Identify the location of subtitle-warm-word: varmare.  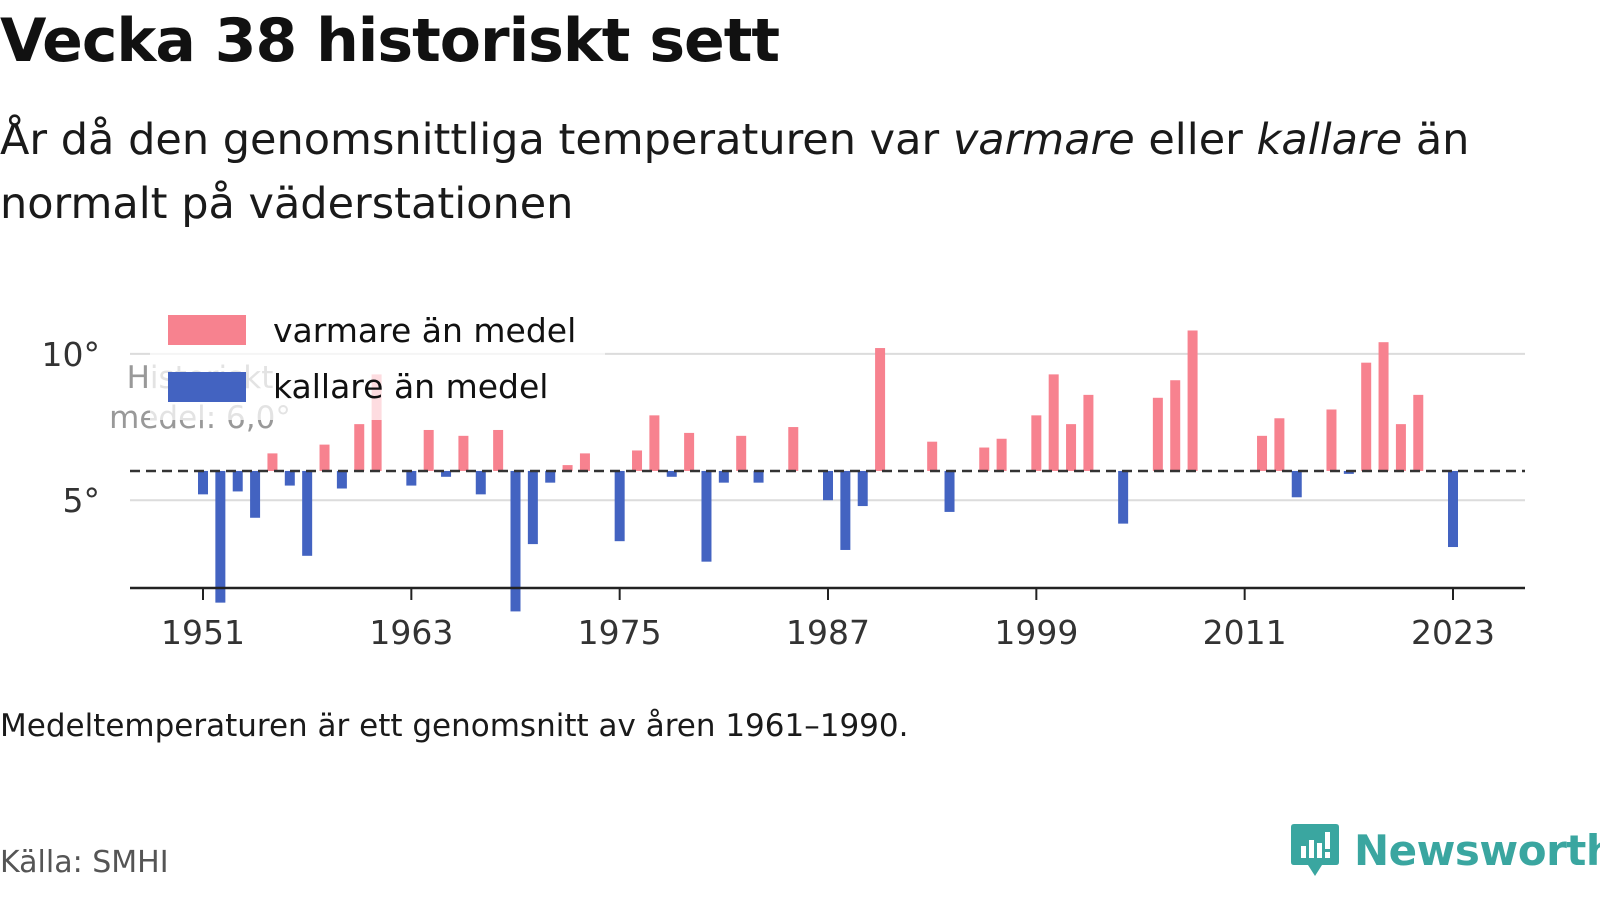
(1043, 140).